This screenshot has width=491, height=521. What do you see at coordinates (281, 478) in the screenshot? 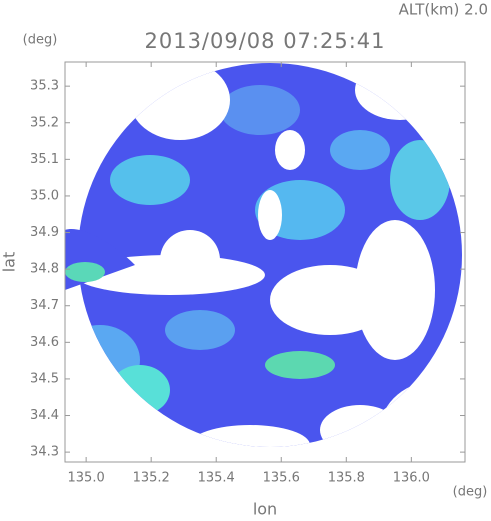
I see `x-tick-label: 135.6` at bounding box center [281, 478].